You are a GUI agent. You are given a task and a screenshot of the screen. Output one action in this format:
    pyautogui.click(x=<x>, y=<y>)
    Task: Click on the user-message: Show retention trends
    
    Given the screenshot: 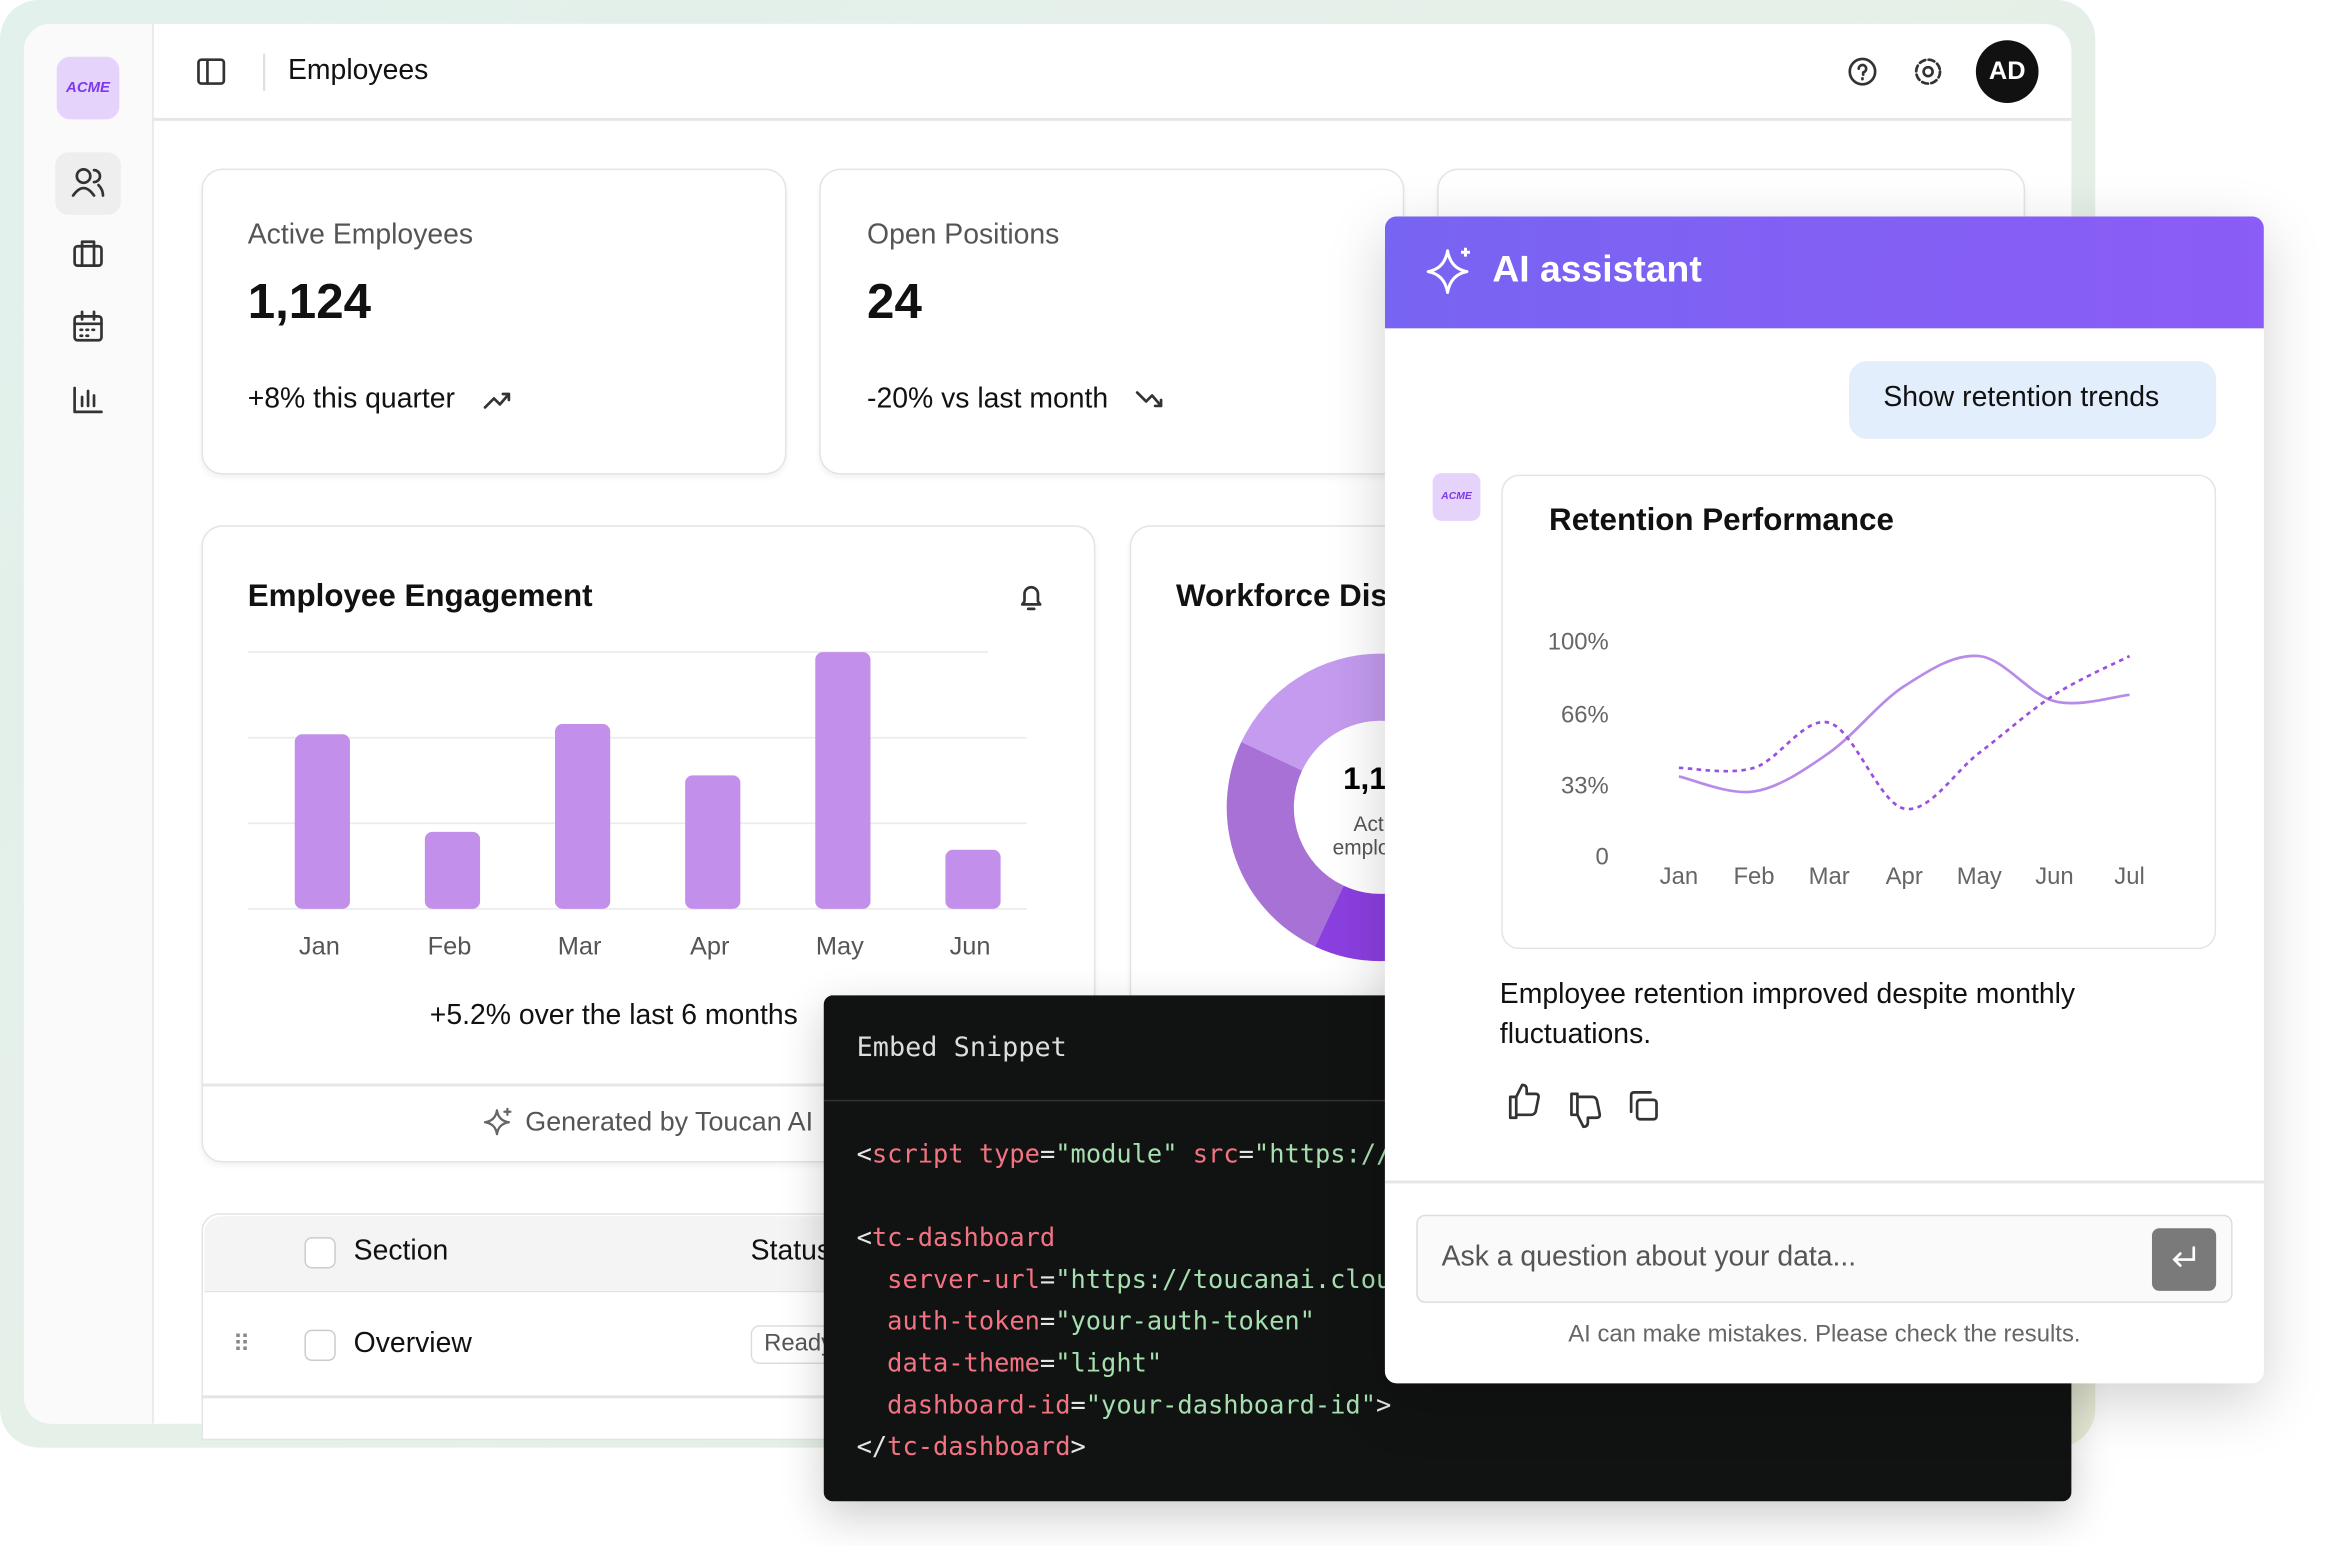 What is the action you would take?
    pyautogui.click(x=2021, y=398)
    